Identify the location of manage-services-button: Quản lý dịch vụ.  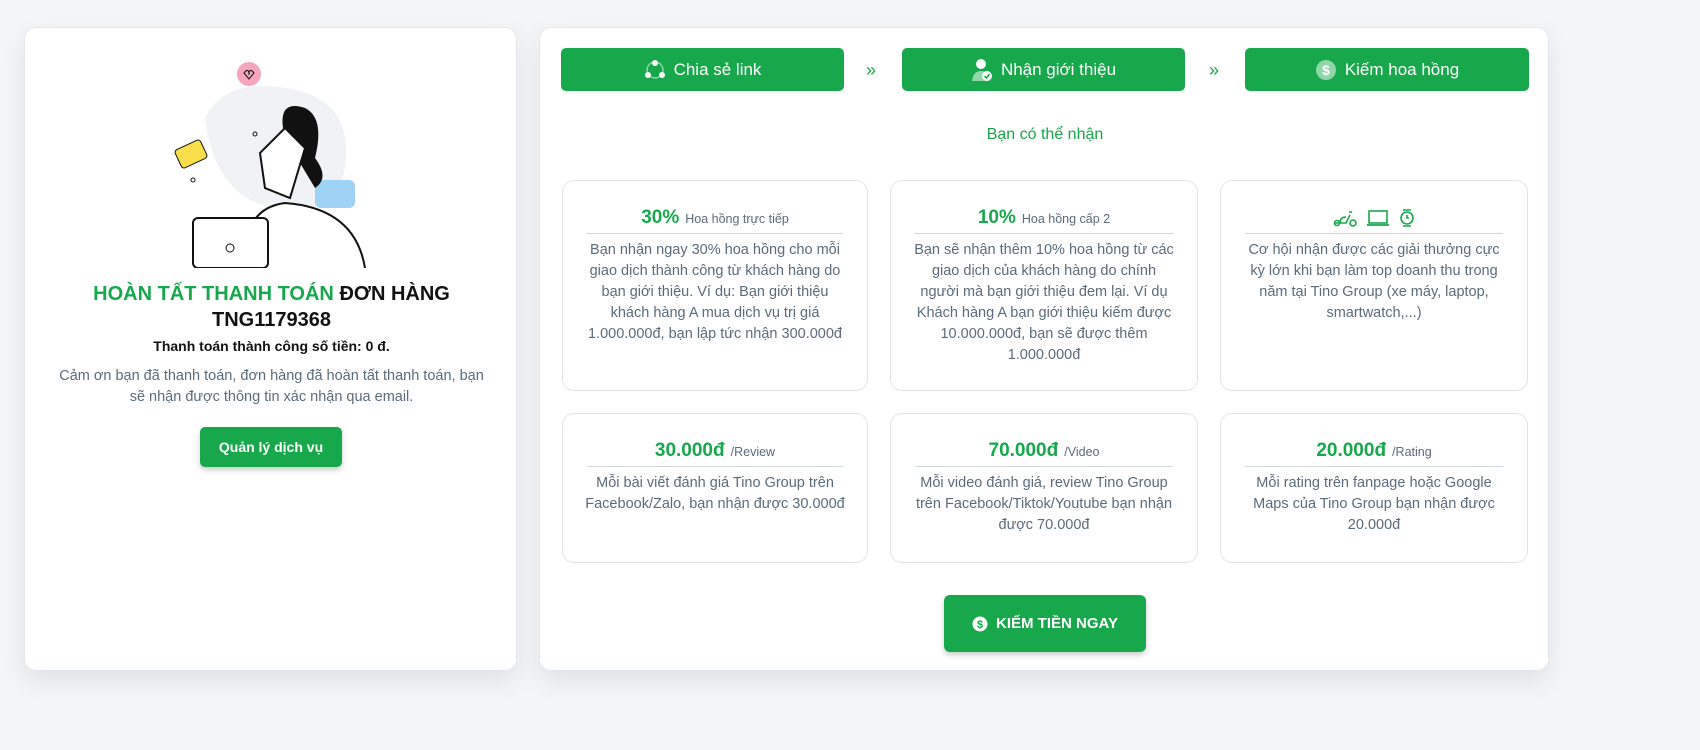
(271, 447).